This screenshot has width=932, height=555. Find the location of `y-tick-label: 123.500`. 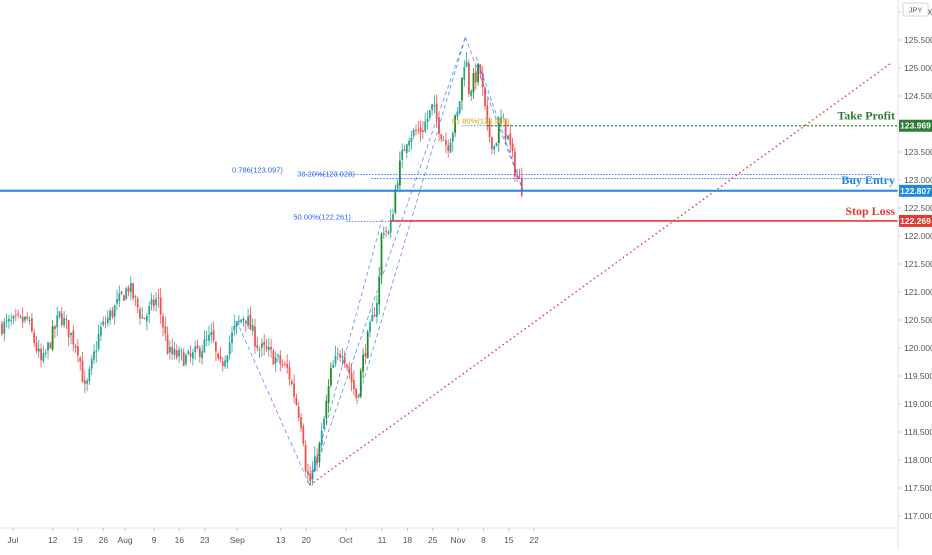

y-tick-label: 123.500 is located at coordinates (918, 152).